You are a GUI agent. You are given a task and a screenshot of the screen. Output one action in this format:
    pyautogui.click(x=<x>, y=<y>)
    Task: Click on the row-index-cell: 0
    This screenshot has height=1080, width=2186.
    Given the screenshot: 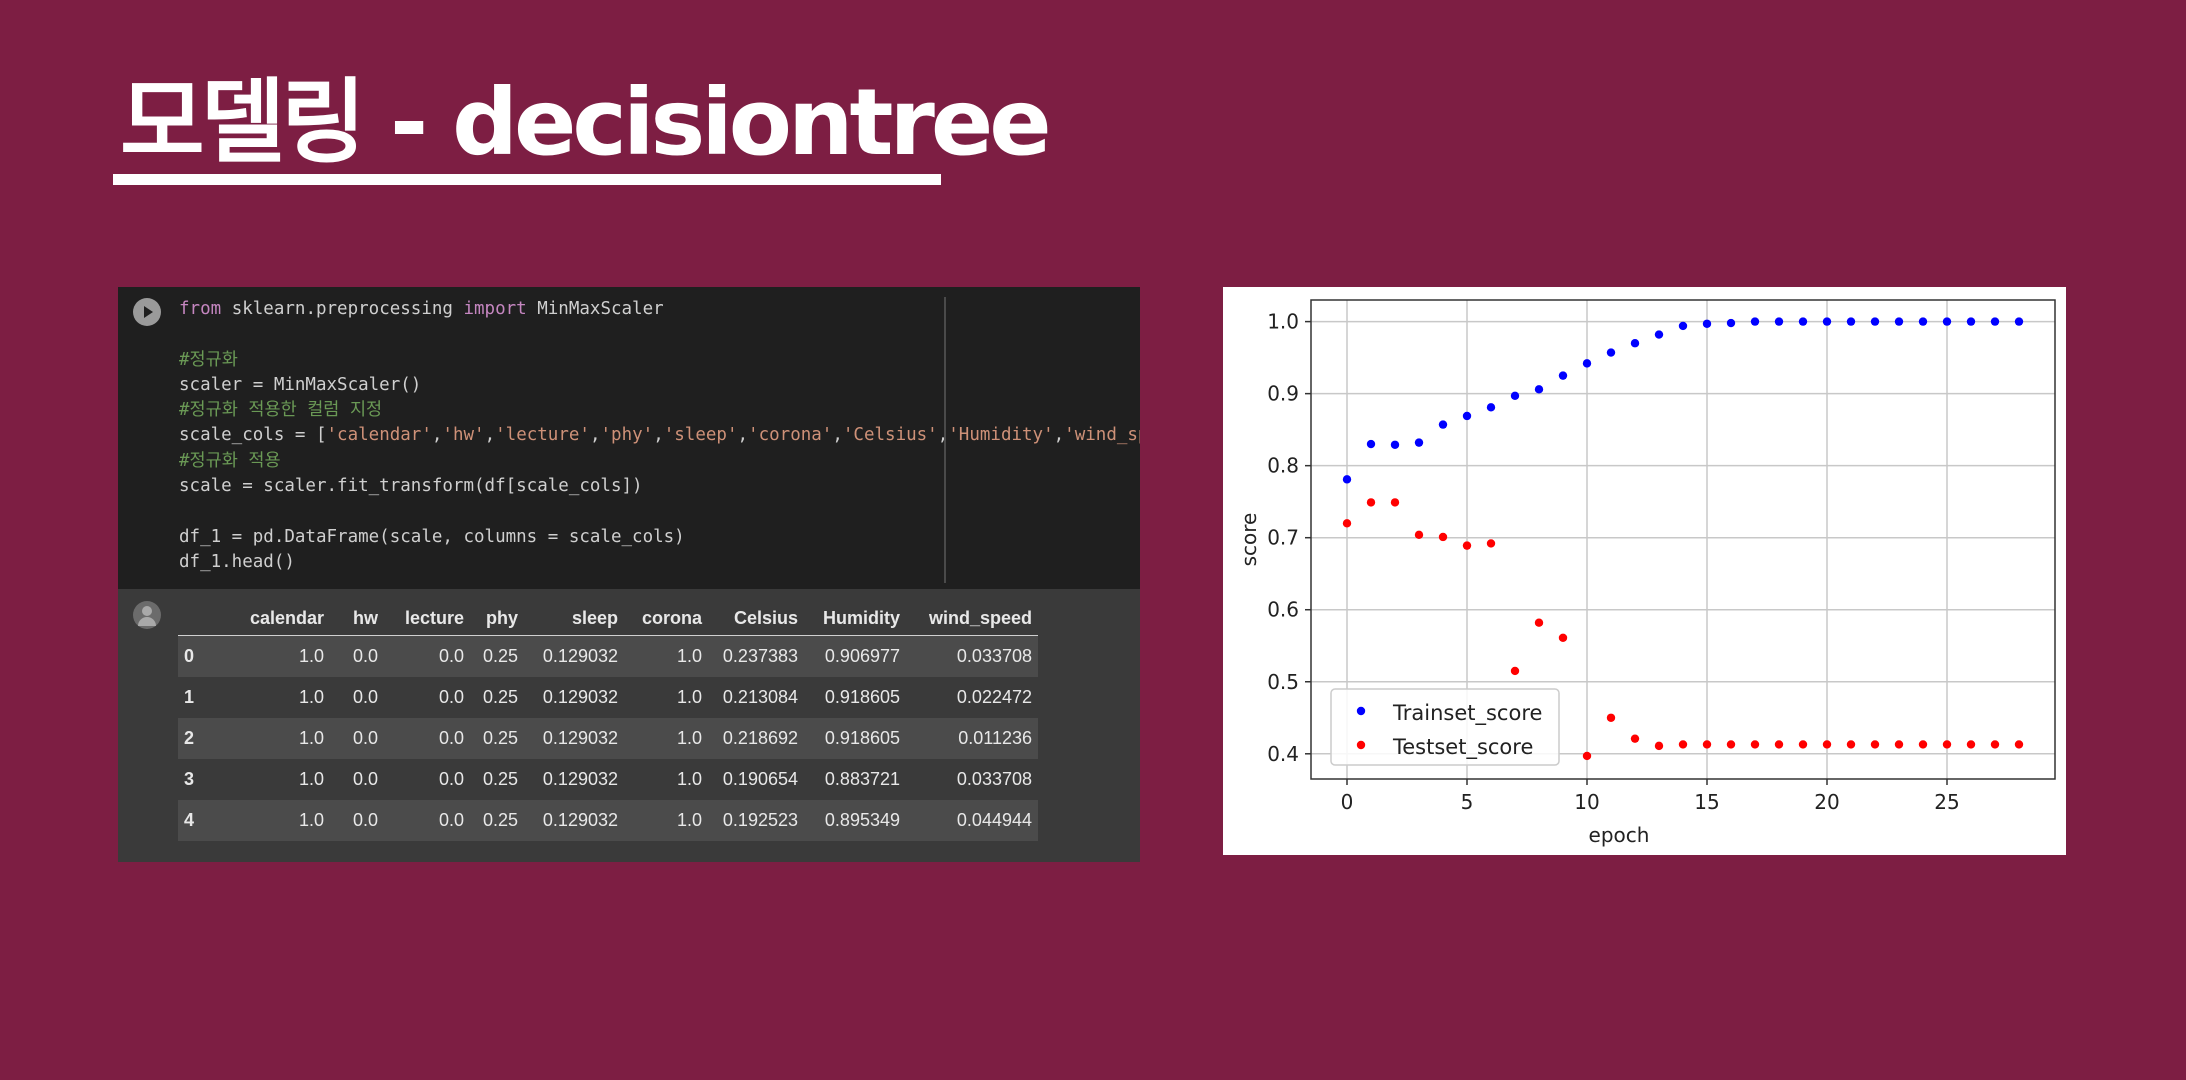 What is the action you would take?
    pyautogui.click(x=203, y=656)
    